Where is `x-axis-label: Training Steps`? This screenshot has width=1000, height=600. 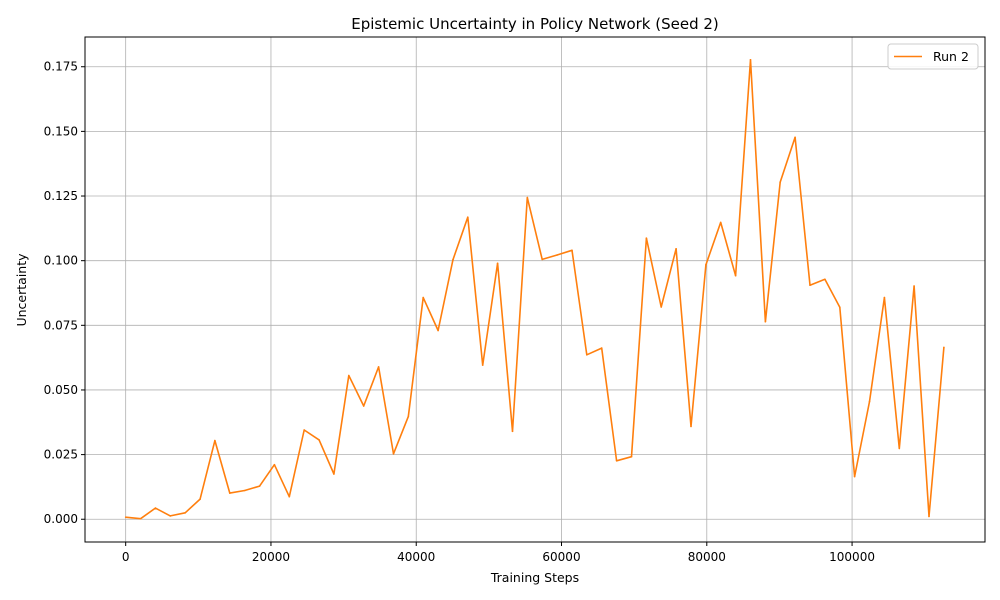
x-axis-label: Training Steps is located at coordinates (534, 577).